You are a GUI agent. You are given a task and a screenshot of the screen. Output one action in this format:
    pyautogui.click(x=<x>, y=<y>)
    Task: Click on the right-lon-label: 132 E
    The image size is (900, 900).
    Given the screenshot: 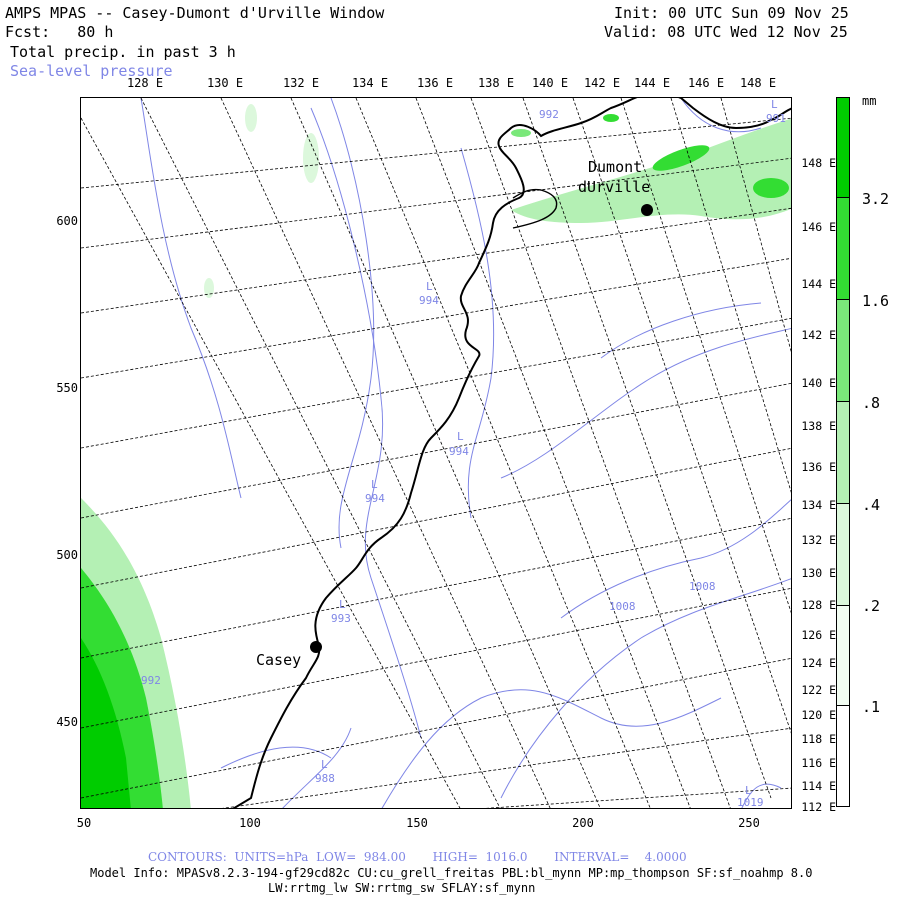 What is the action you would take?
    pyautogui.click(x=818, y=540)
    